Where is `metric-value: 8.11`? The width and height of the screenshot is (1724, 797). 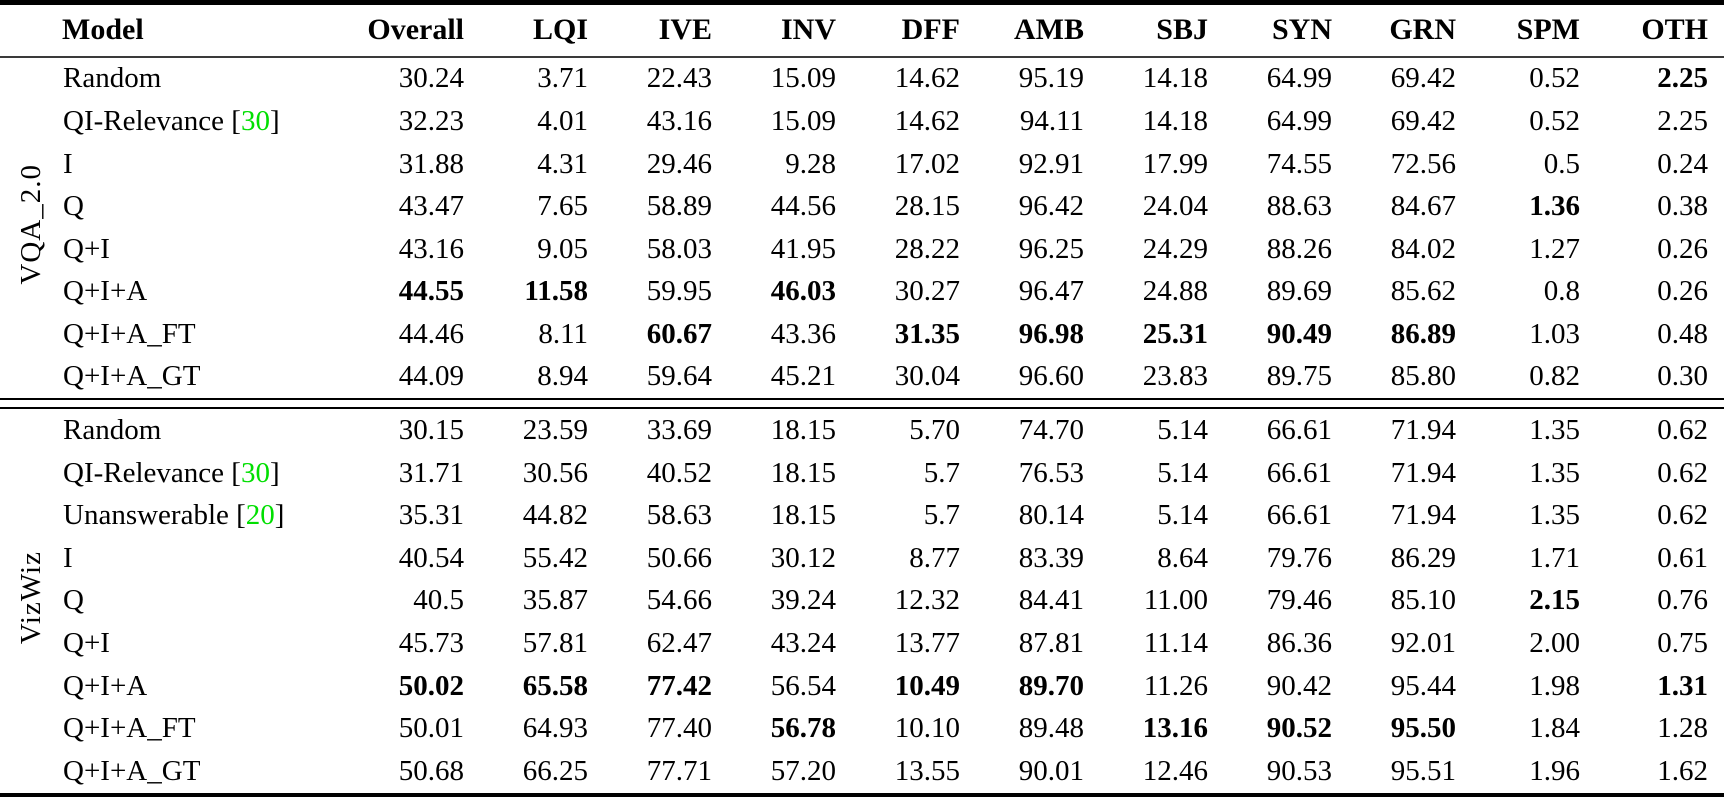
metric-value: 8.11 is located at coordinates (563, 333).